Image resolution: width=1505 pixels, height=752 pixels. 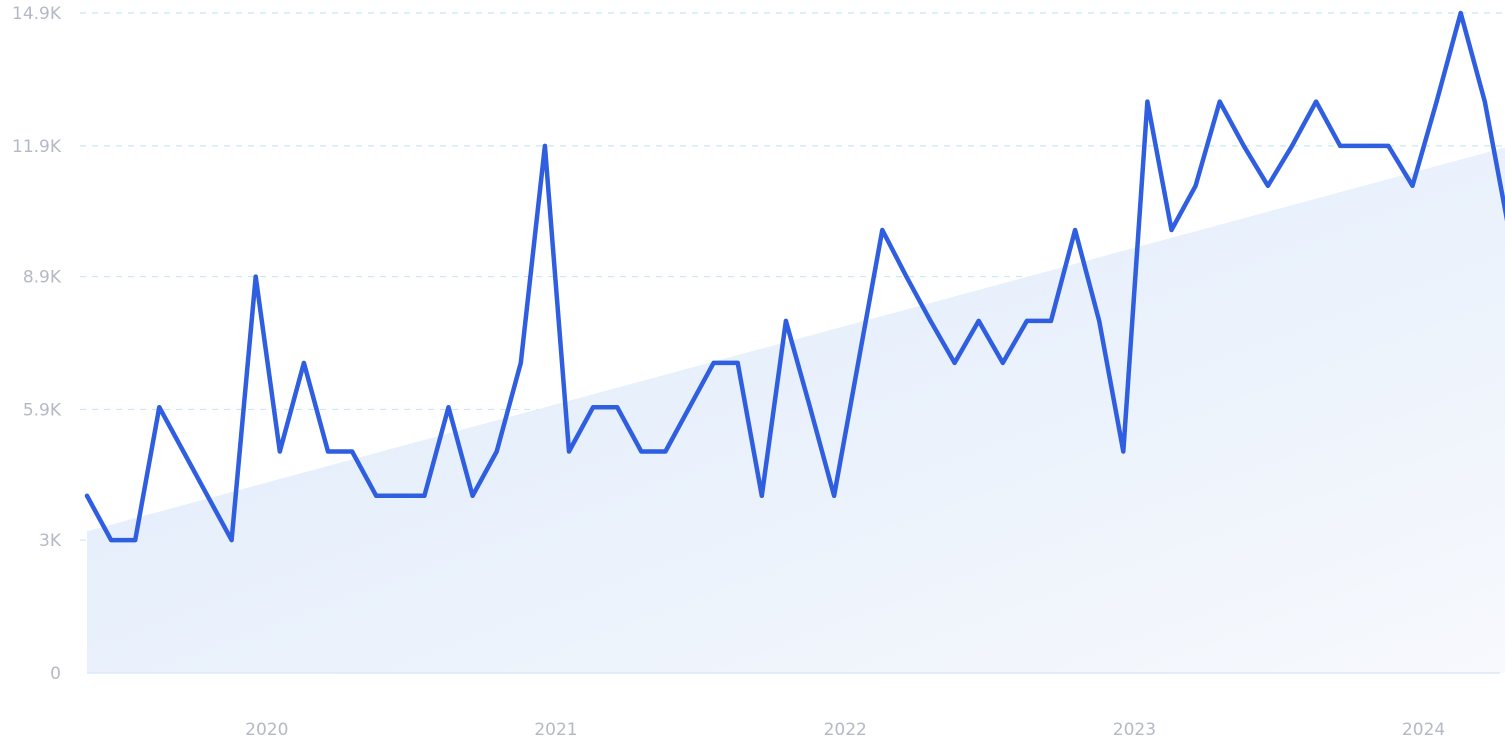 What do you see at coordinates (1423, 730) in the screenshot?
I see `x-tick-label: 2024` at bounding box center [1423, 730].